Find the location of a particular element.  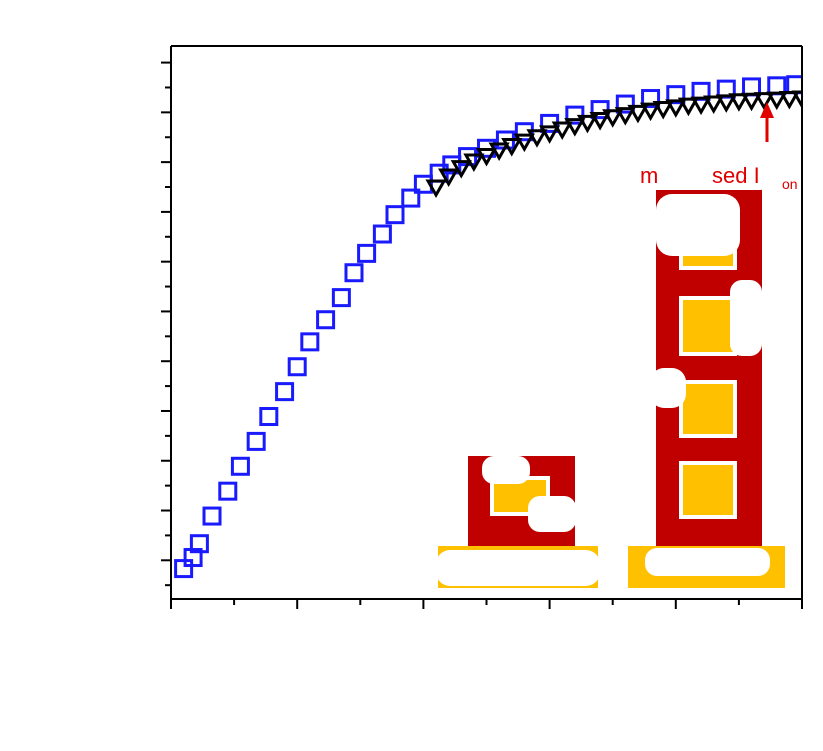

annotation-text-left: m is located at coordinates (649, 175).